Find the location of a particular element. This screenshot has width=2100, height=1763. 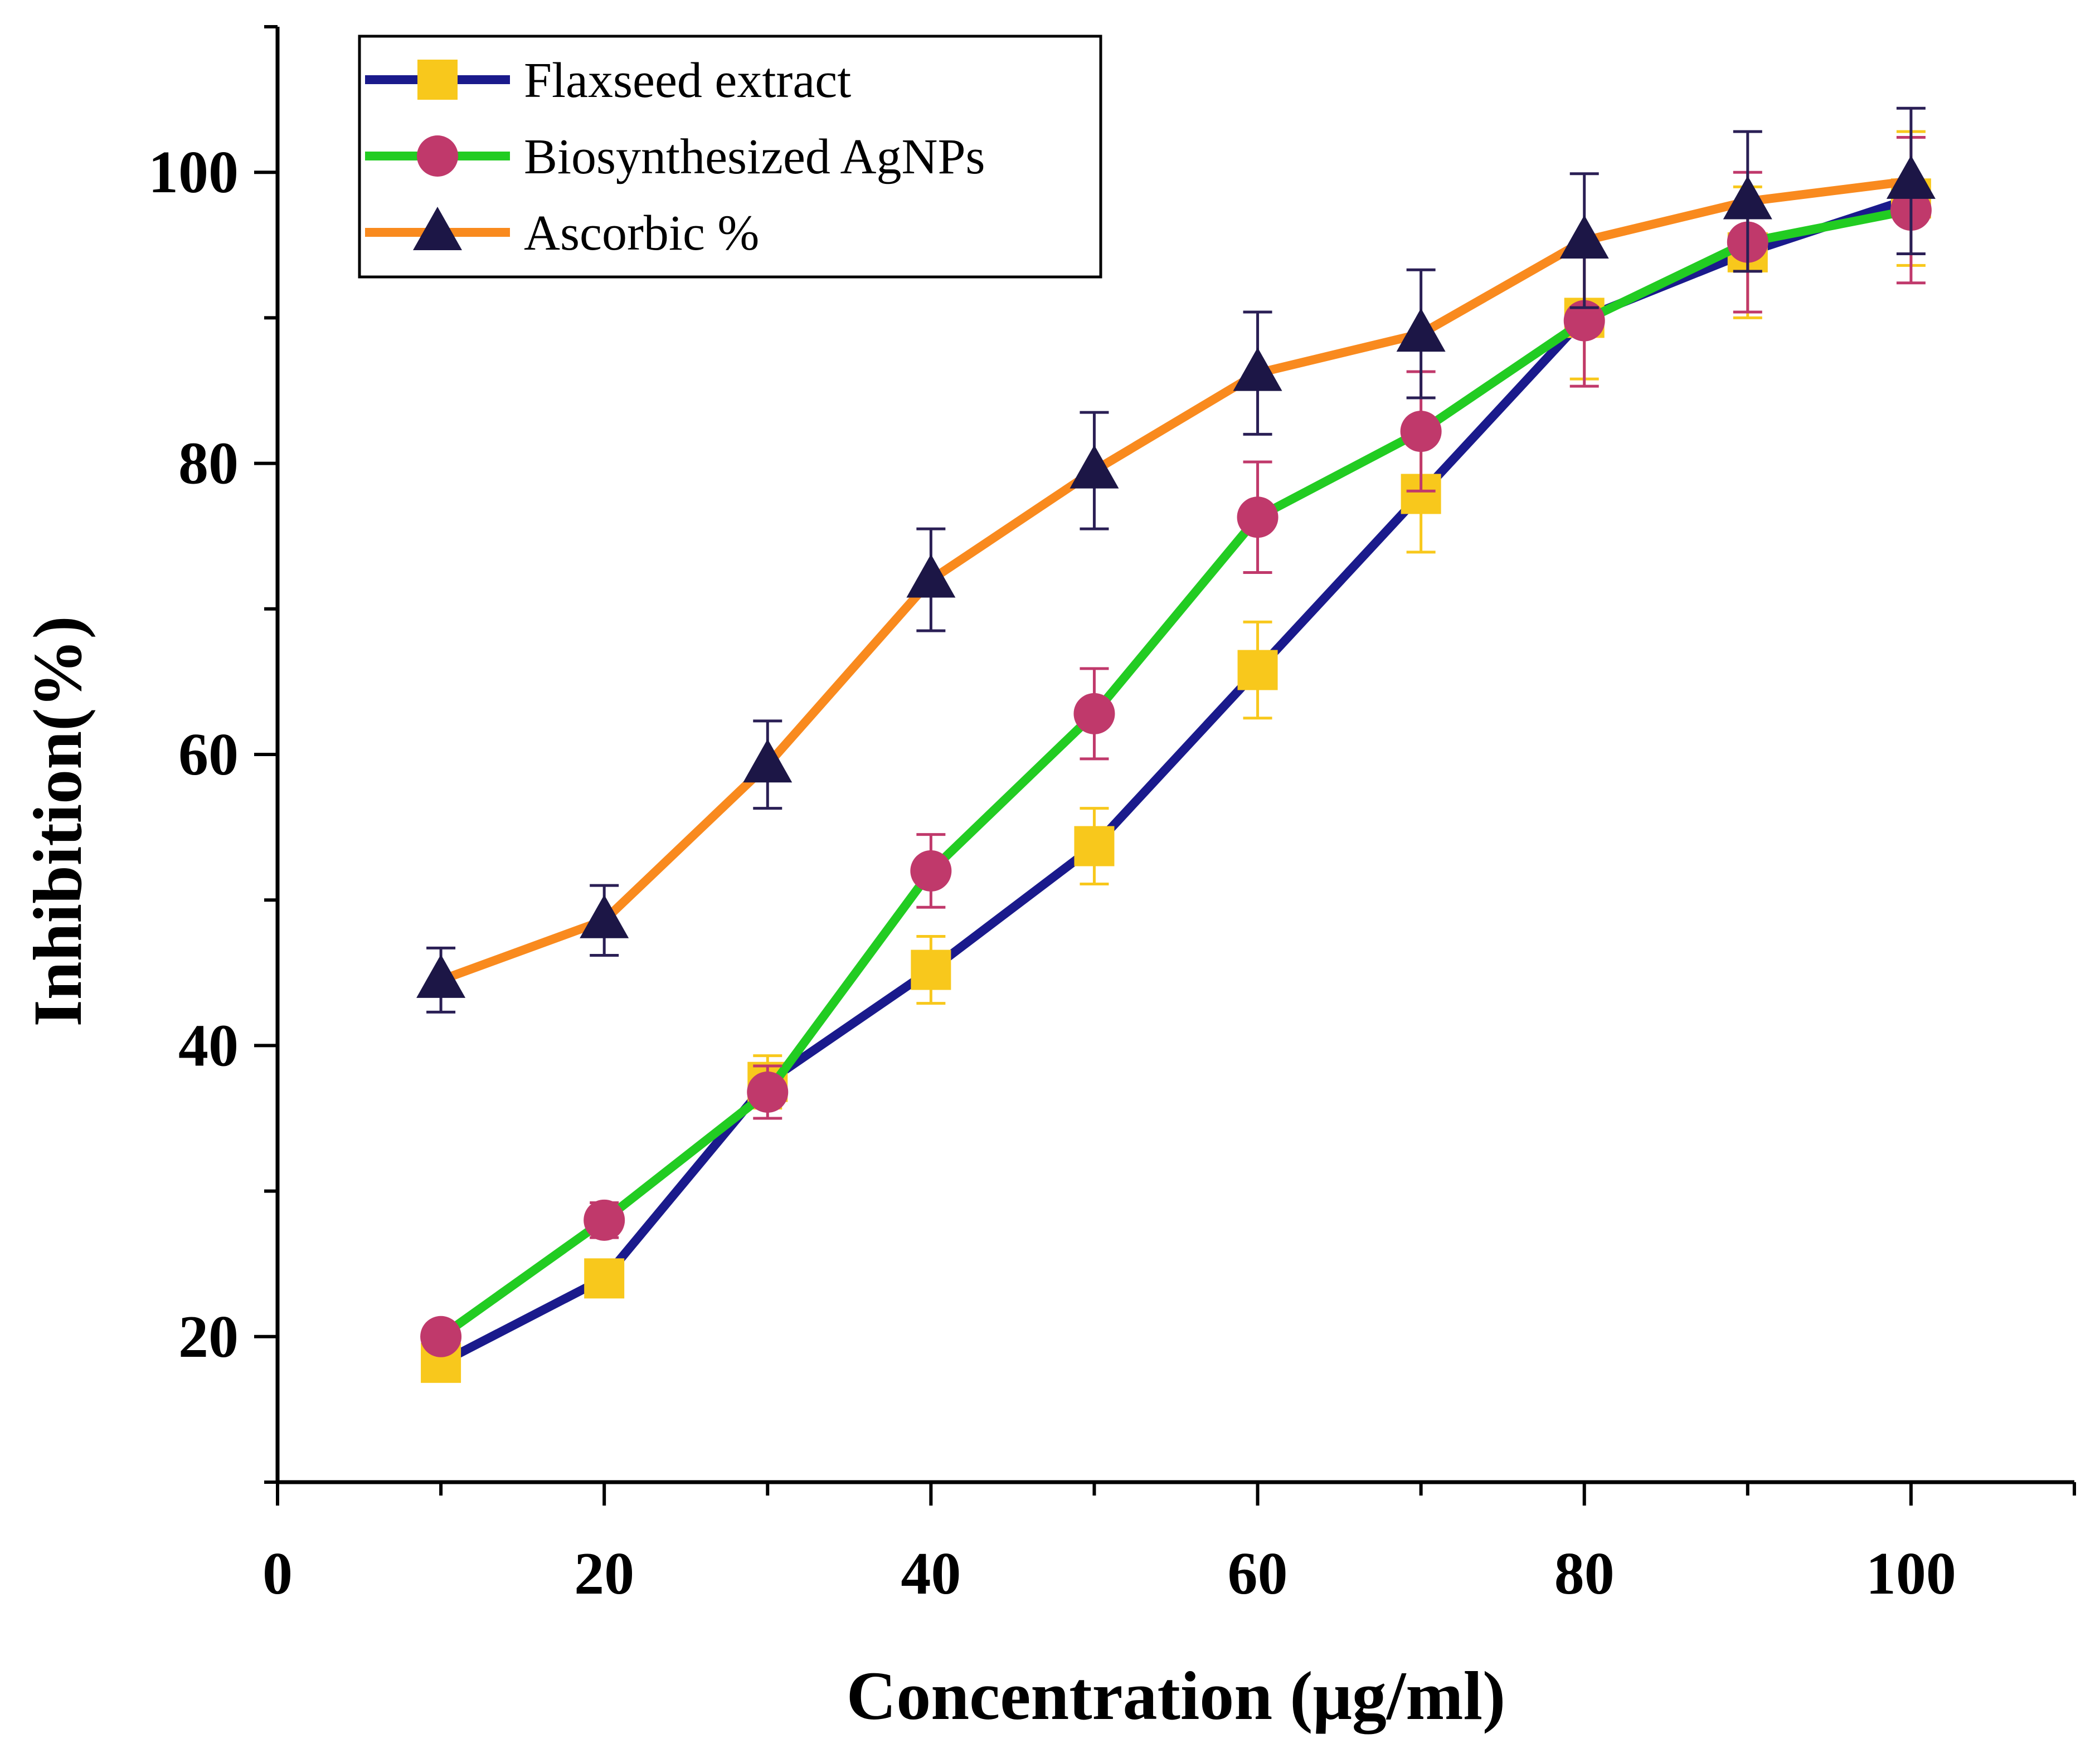

x-tick-label: 0 is located at coordinates (277, 1574).